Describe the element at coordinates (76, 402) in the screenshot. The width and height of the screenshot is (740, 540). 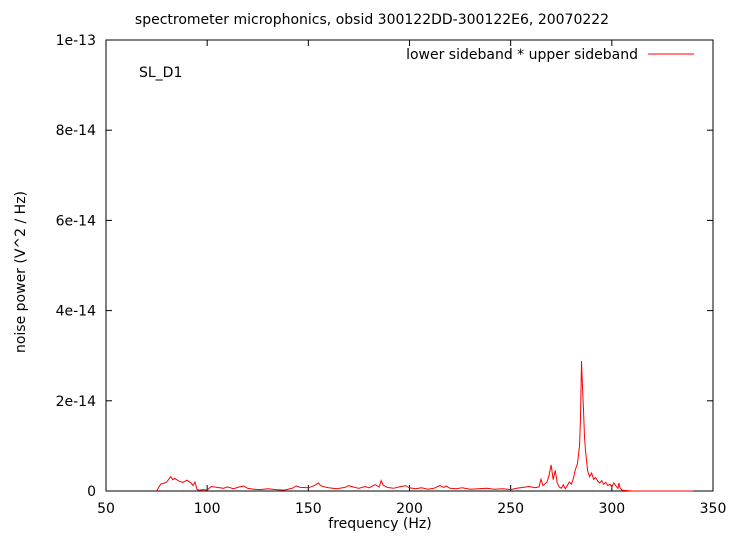
I see `y-tick-label: 2e-14` at that location.